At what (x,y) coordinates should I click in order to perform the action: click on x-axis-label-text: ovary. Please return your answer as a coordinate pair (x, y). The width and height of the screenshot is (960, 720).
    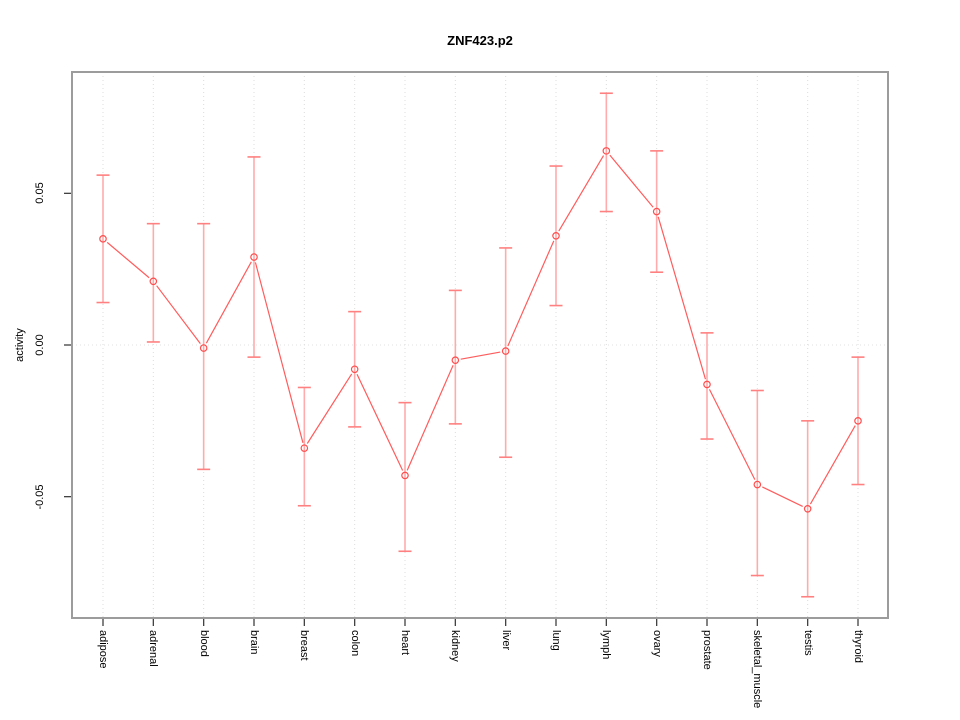
    Looking at the image, I should click on (656, 643).